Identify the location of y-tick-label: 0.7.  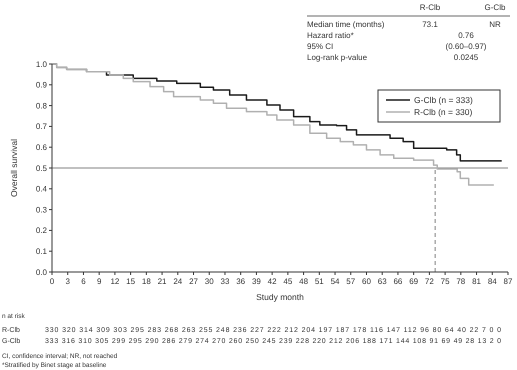
(42, 127).